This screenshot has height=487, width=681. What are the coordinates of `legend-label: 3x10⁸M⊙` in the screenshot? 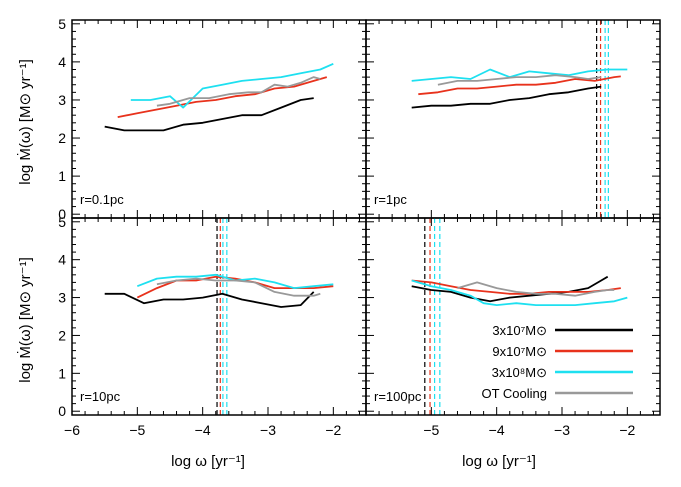 It's located at (519, 372).